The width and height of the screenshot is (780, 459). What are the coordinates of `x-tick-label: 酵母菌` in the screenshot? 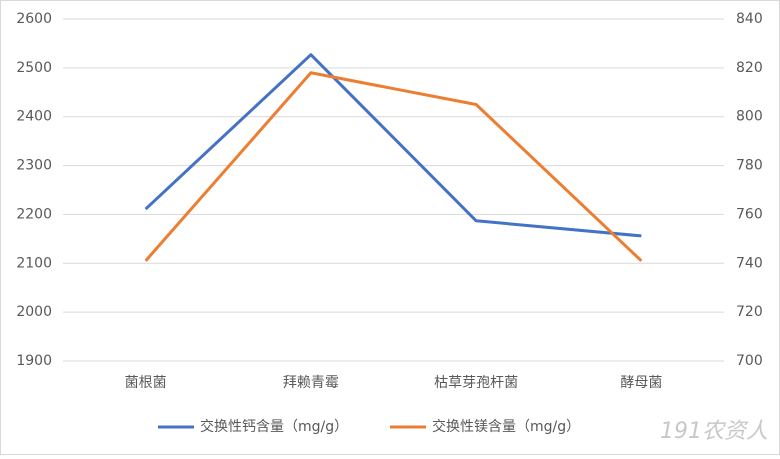 It's located at (641, 383).